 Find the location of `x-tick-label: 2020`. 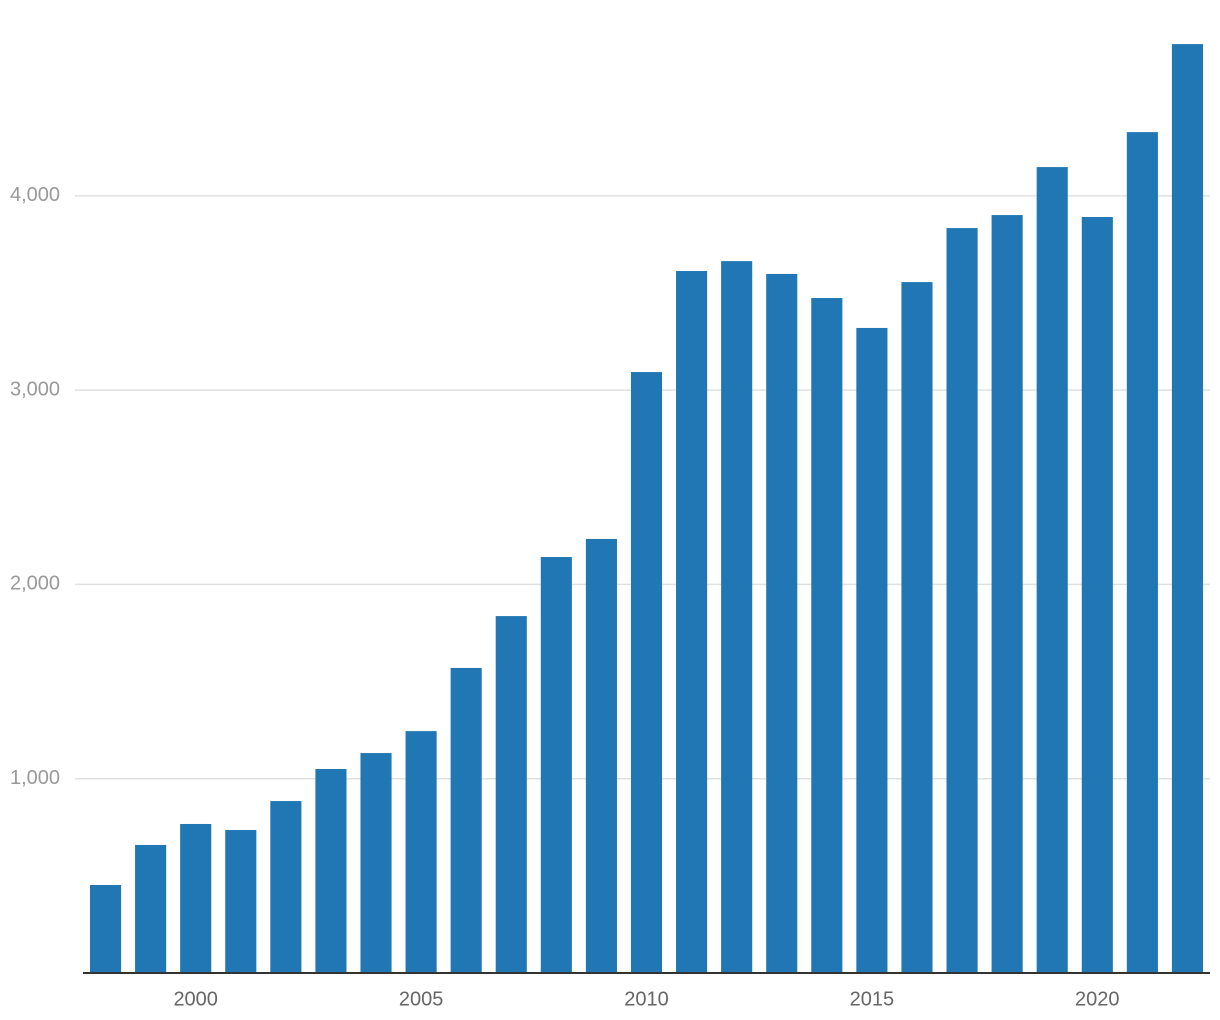

x-tick-label: 2020 is located at coordinates (1097, 999).